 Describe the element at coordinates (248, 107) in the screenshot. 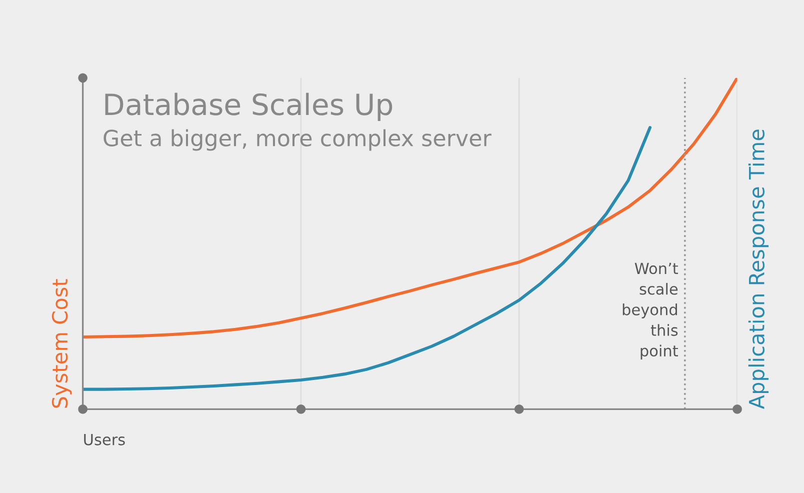

I see `chart-title: Database Scales Up` at that location.